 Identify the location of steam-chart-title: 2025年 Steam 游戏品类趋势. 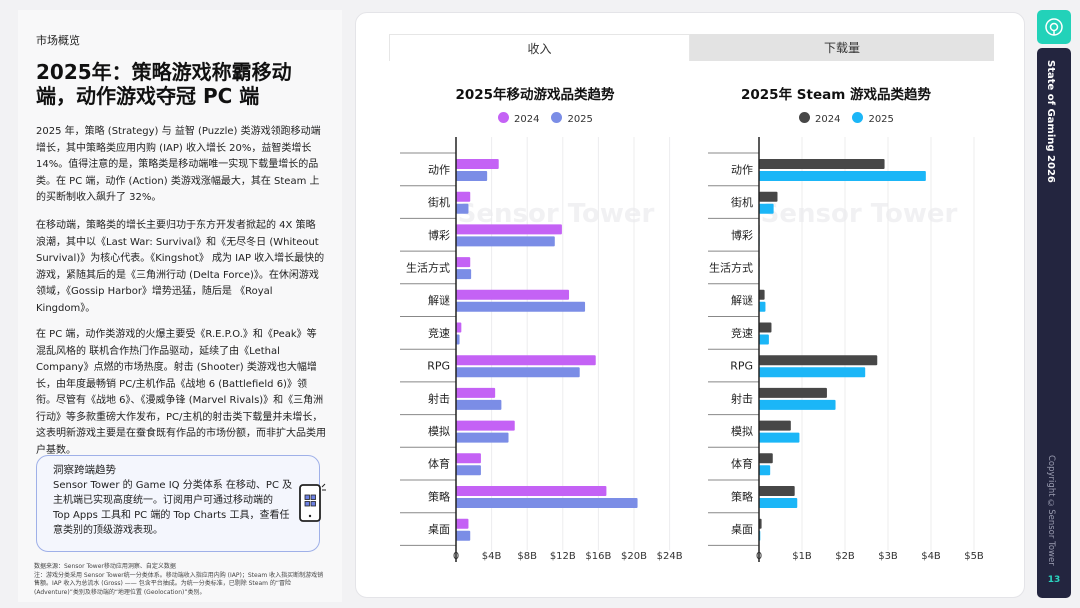
(836, 95).